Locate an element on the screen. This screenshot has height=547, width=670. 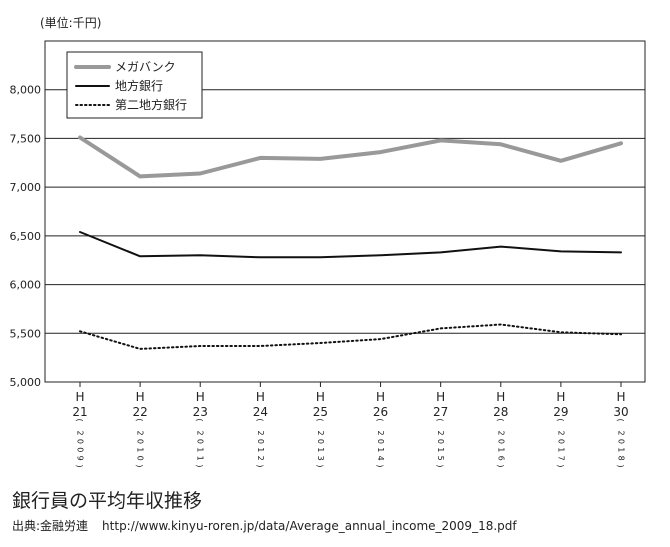
unit-label: (単位:千円) is located at coordinates (71, 23).